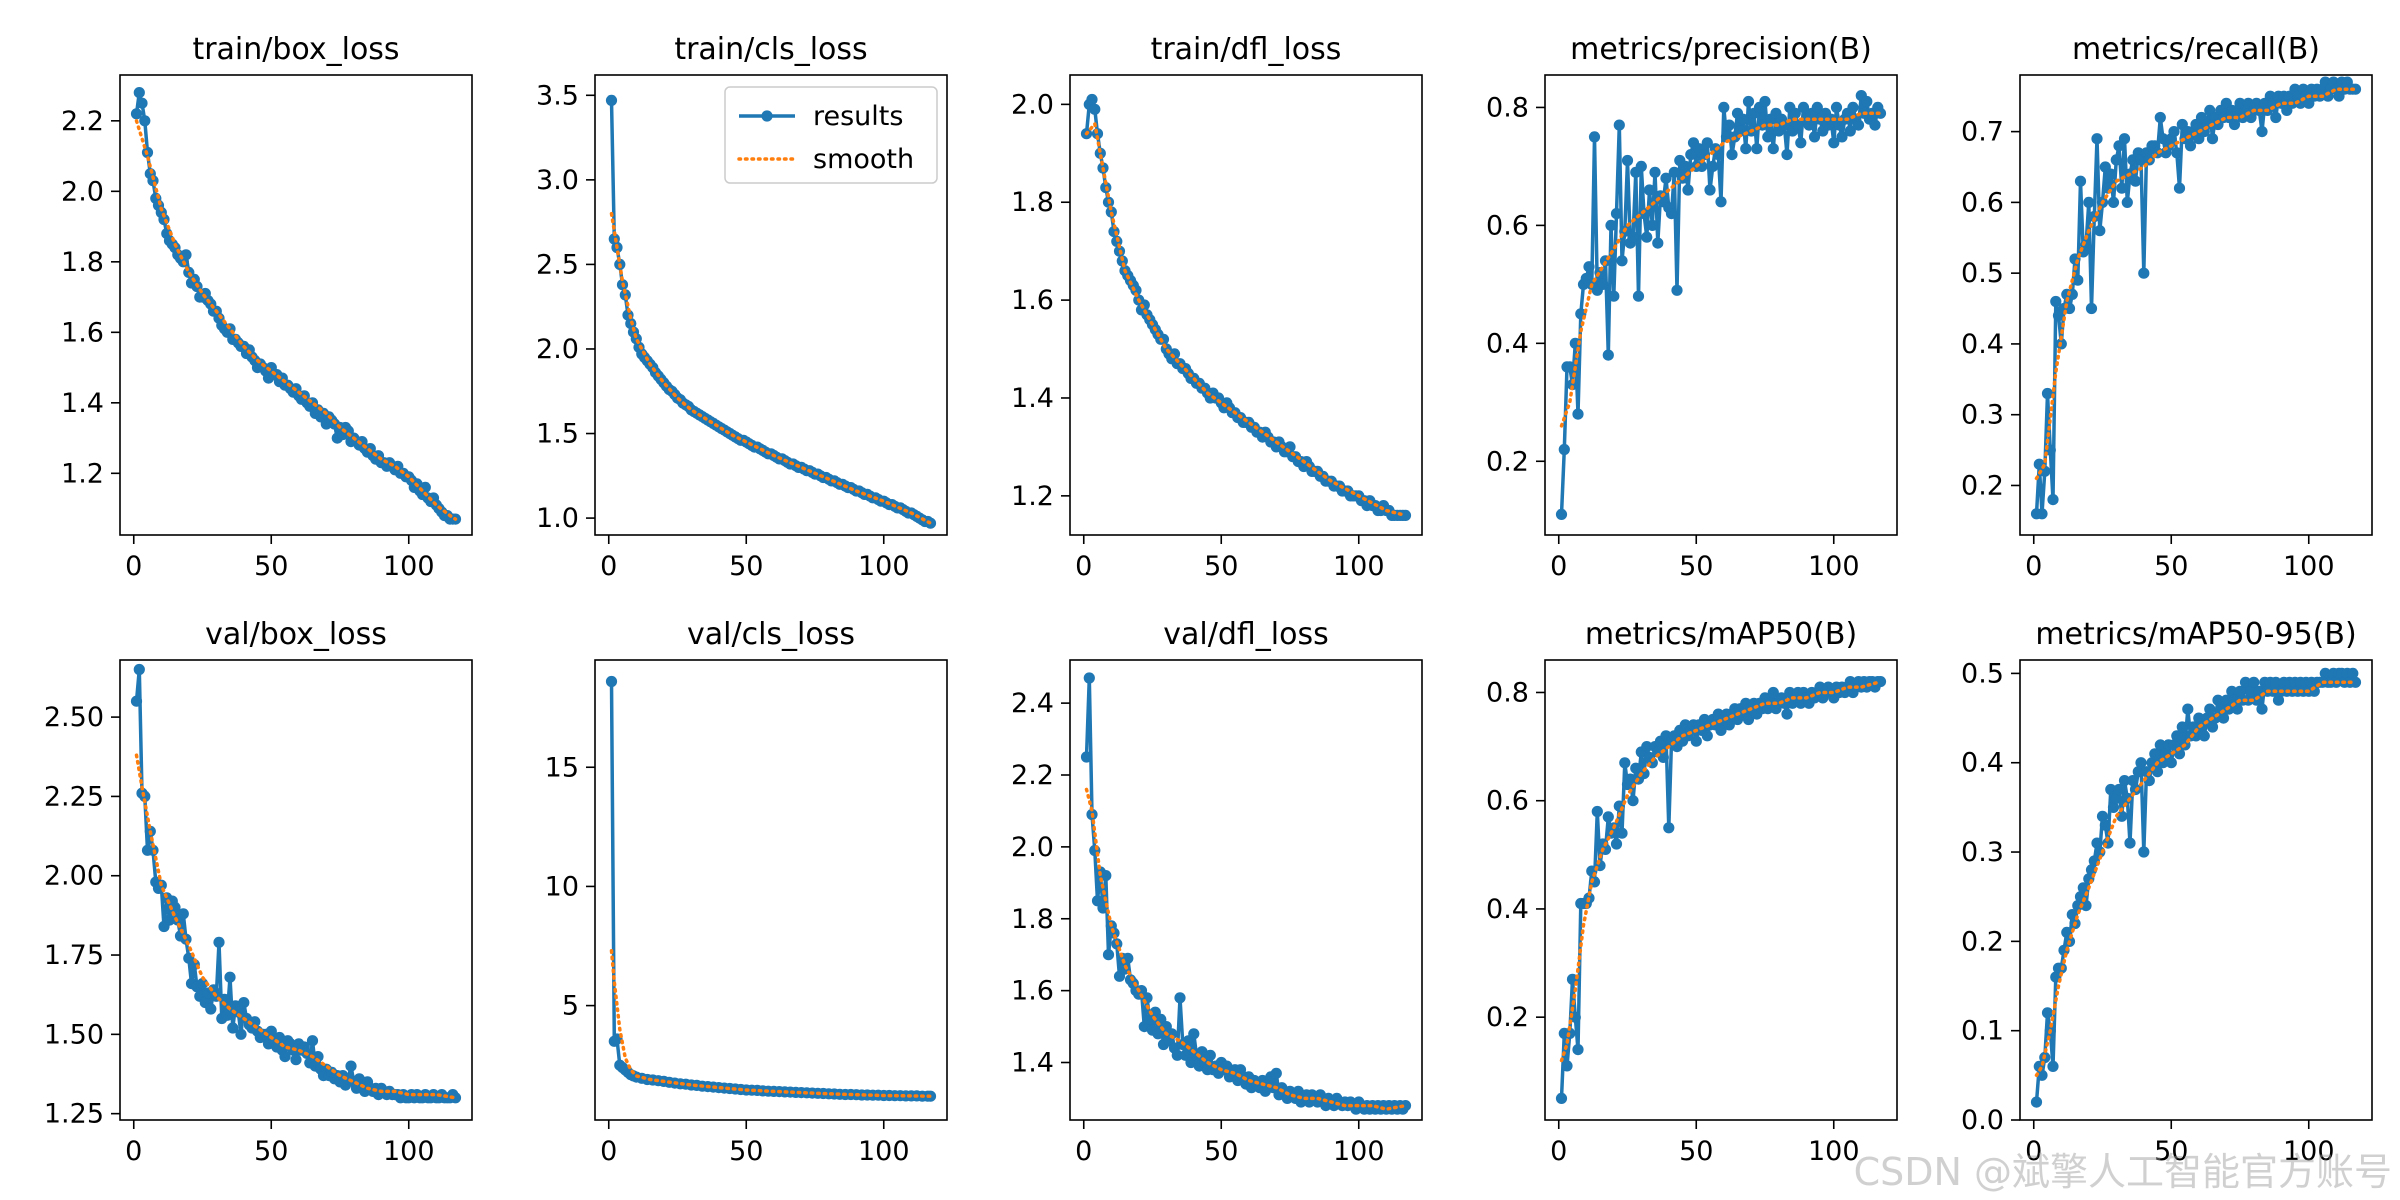 The height and width of the screenshot is (1200, 2400). What do you see at coordinates (2195, 634) in the screenshot?
I see `subplot-title: metrics/mAP50-95(B)` at bounding box center [2195, 634].